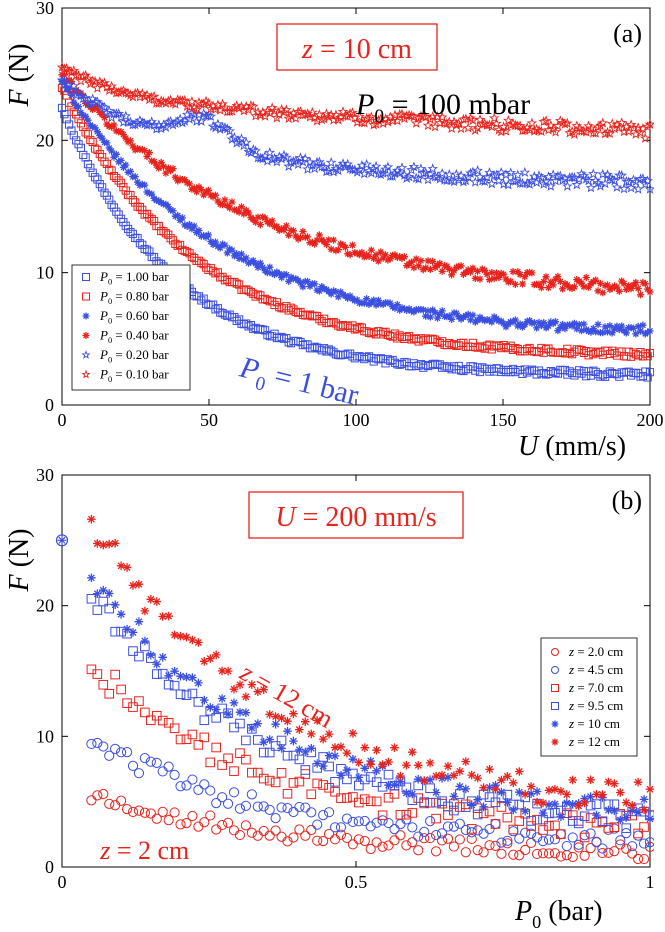 The width and height of the screenshot is (665, 932). I want to click on annotation-p1: P0 = 1 bar, so click(298, 384).